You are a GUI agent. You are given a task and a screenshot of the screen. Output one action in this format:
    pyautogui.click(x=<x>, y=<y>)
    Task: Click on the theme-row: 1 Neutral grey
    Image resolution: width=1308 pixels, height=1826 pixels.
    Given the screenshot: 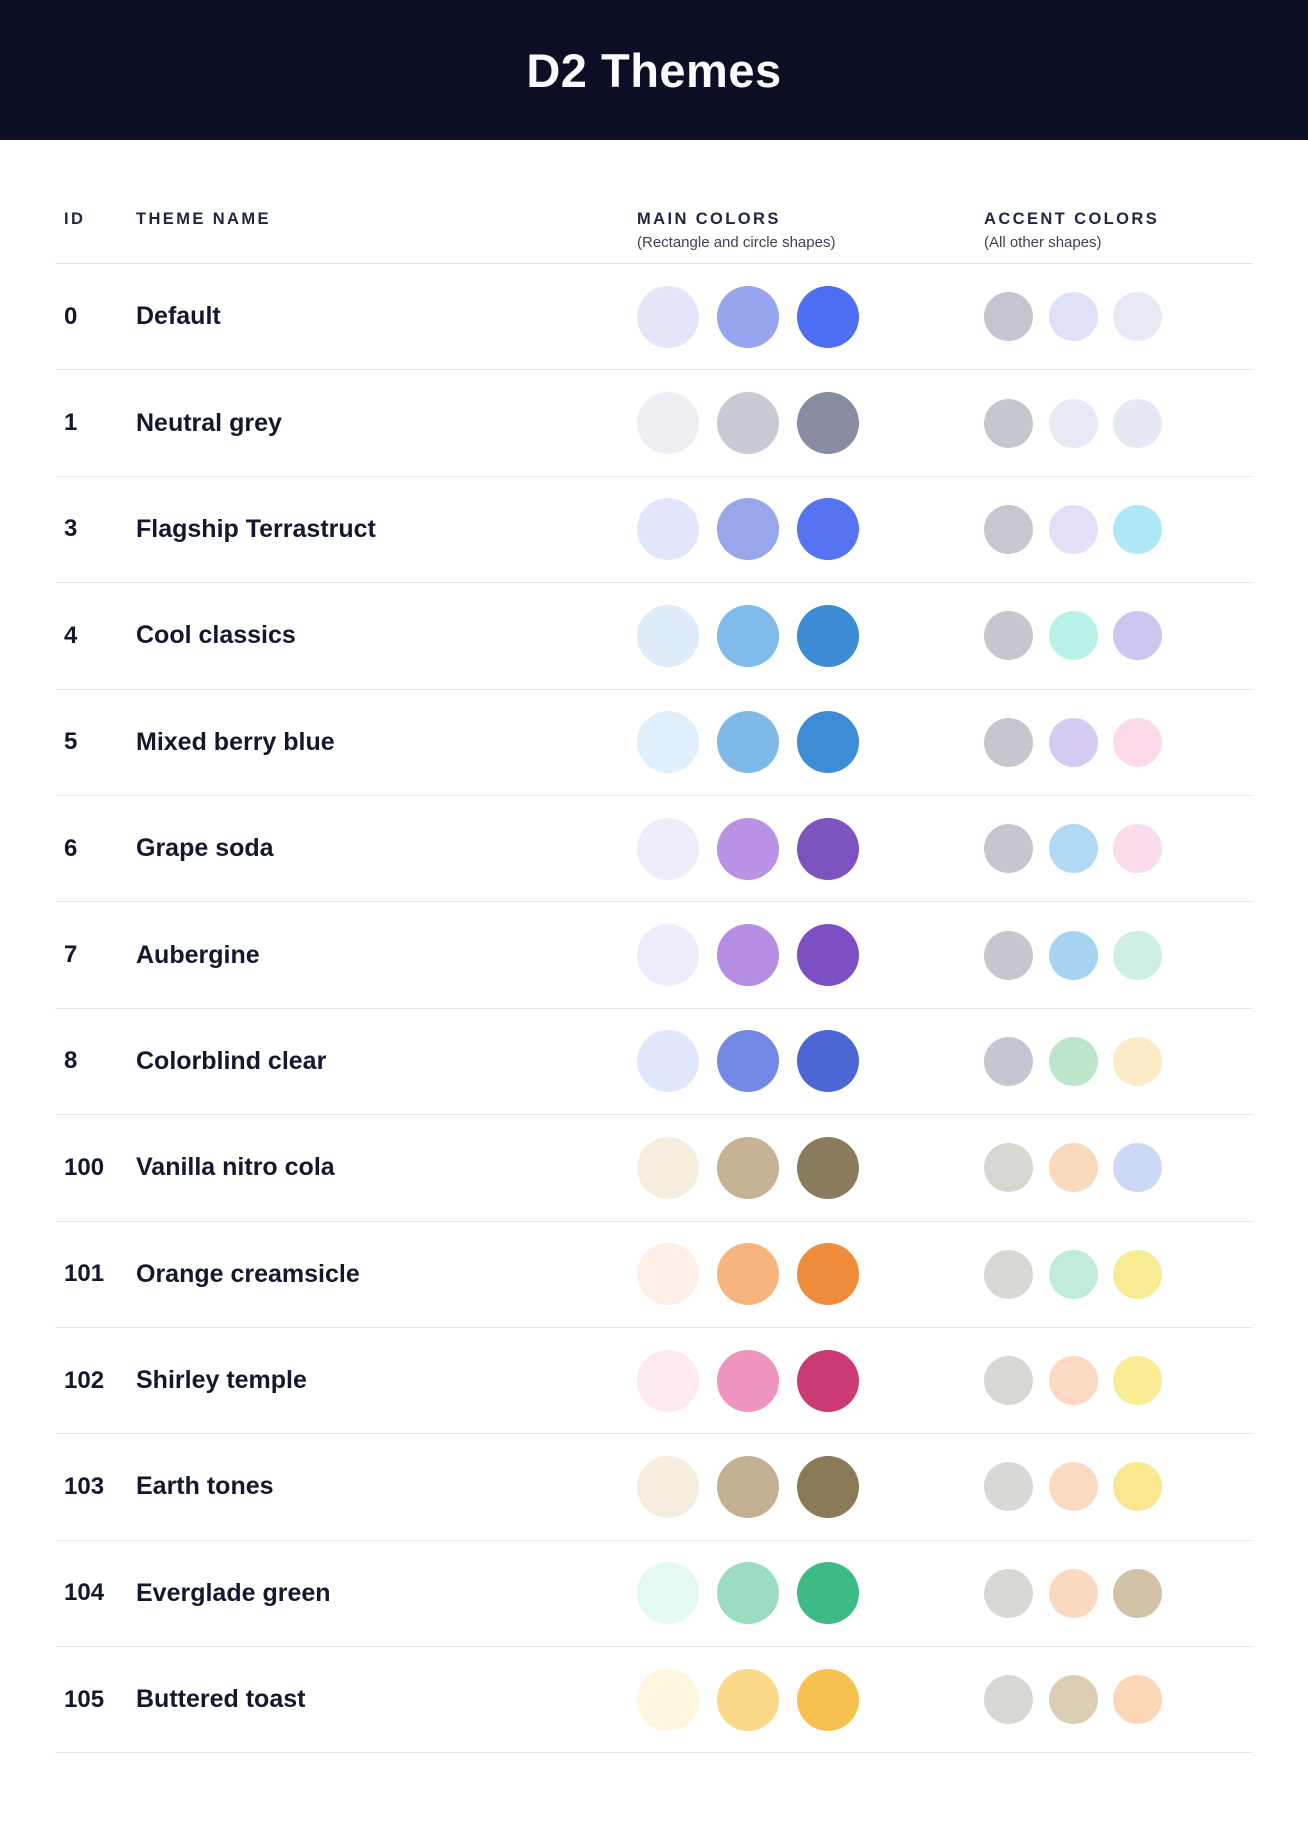 What is the action you would take?
    pyautogui.click(x=654, y=423)
    